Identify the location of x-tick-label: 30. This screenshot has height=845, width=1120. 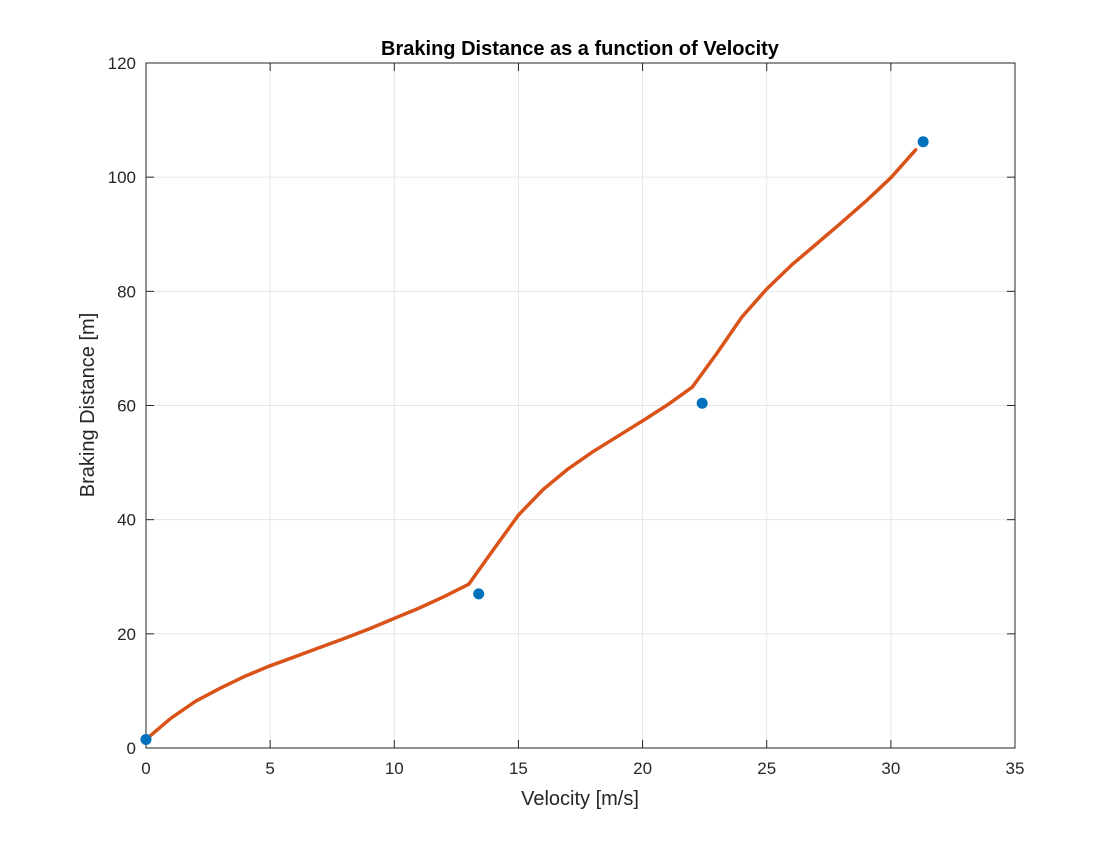
(890, 768).